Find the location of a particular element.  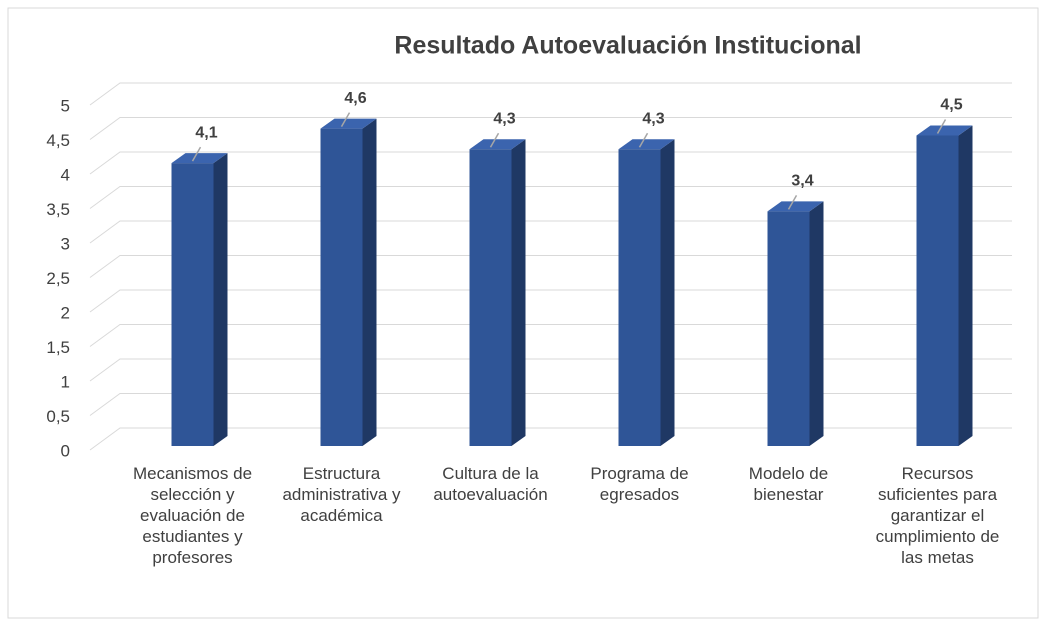

y-tick-label: 4,5 is located at coordinates (58, 140).